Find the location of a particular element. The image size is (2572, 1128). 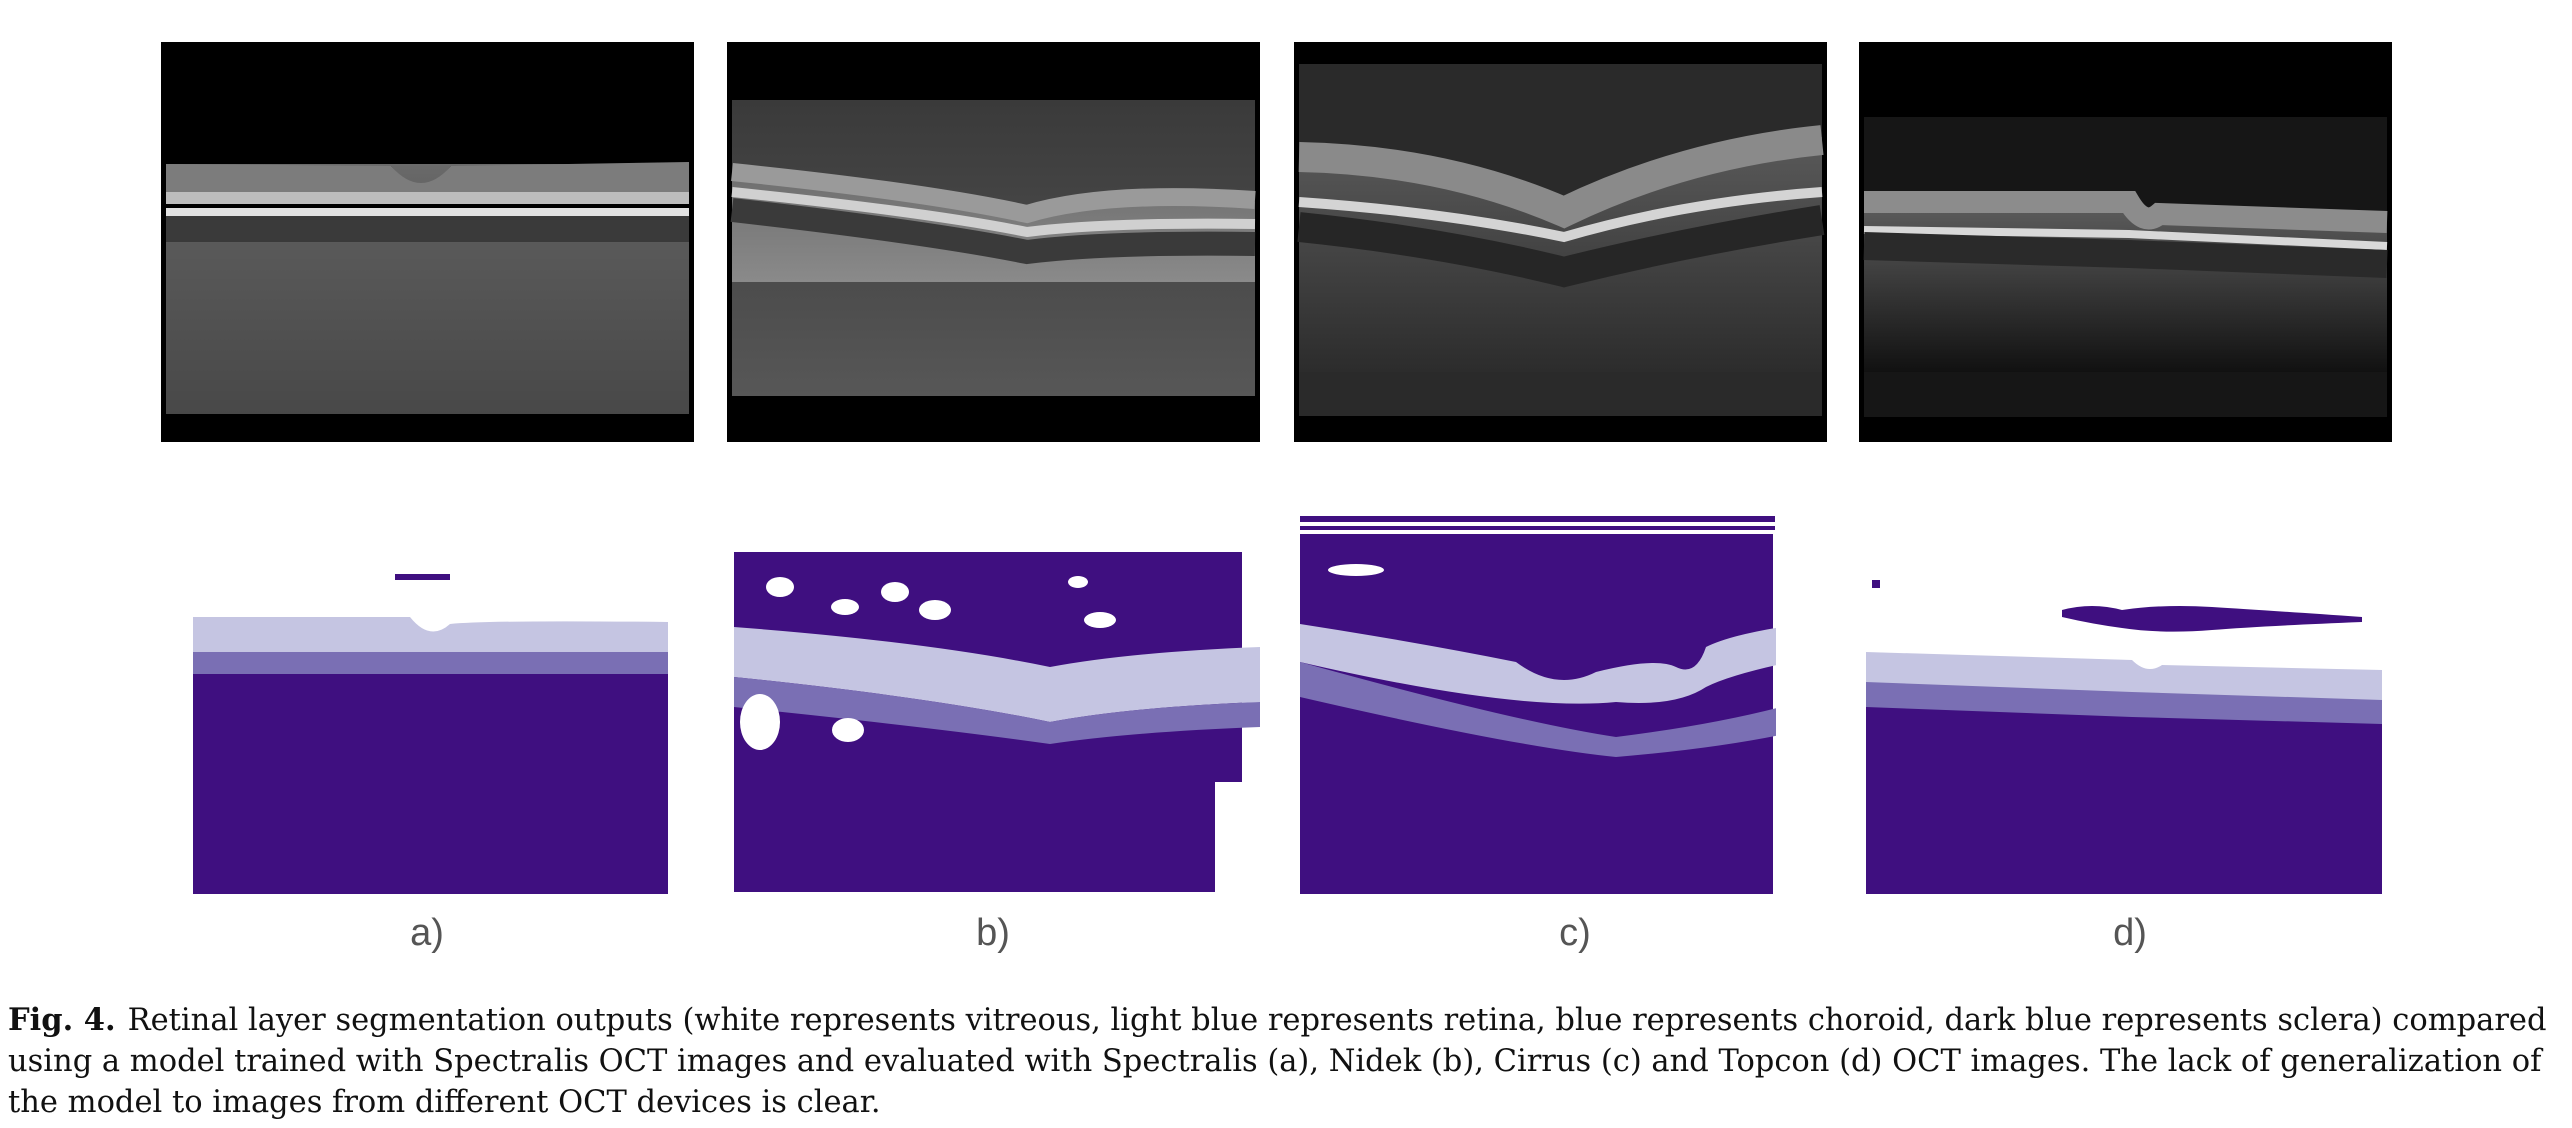

segmentation-c is located at coordinates (1561, 693).